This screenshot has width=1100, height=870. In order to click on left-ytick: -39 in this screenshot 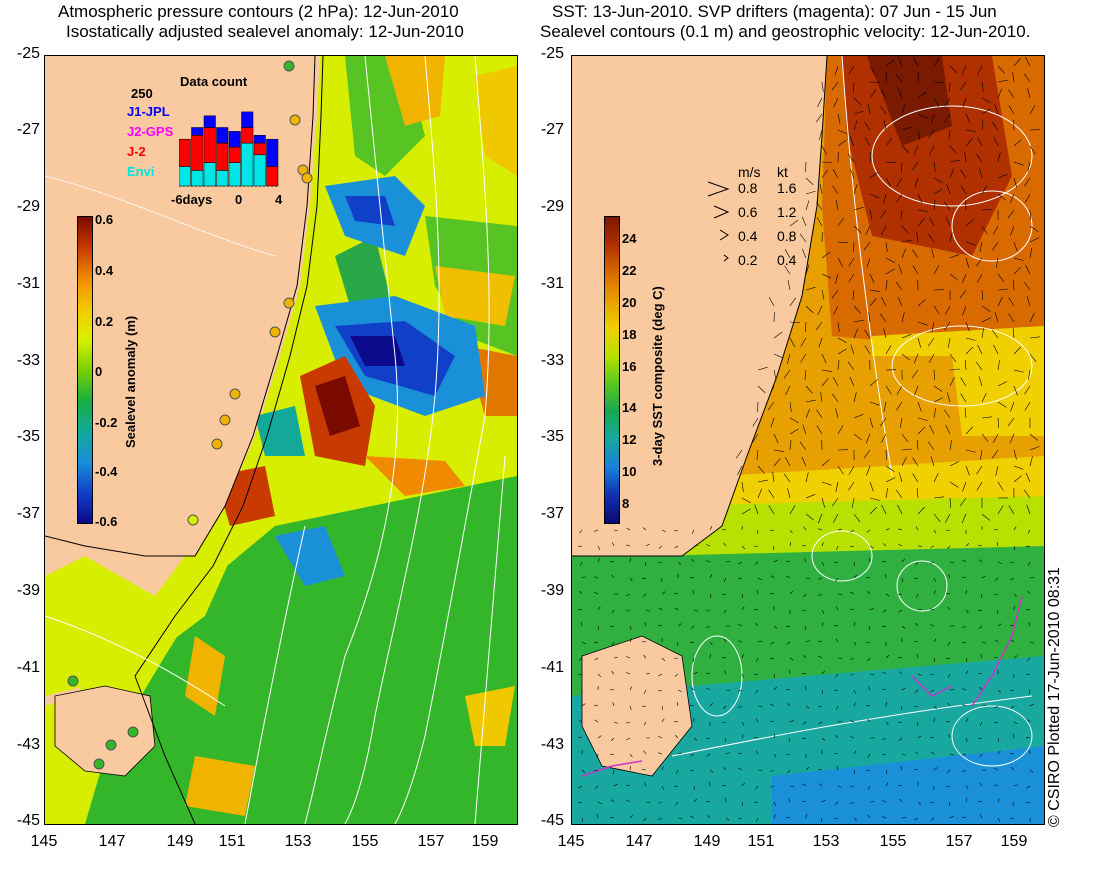, I will do `click(28, 590)`.